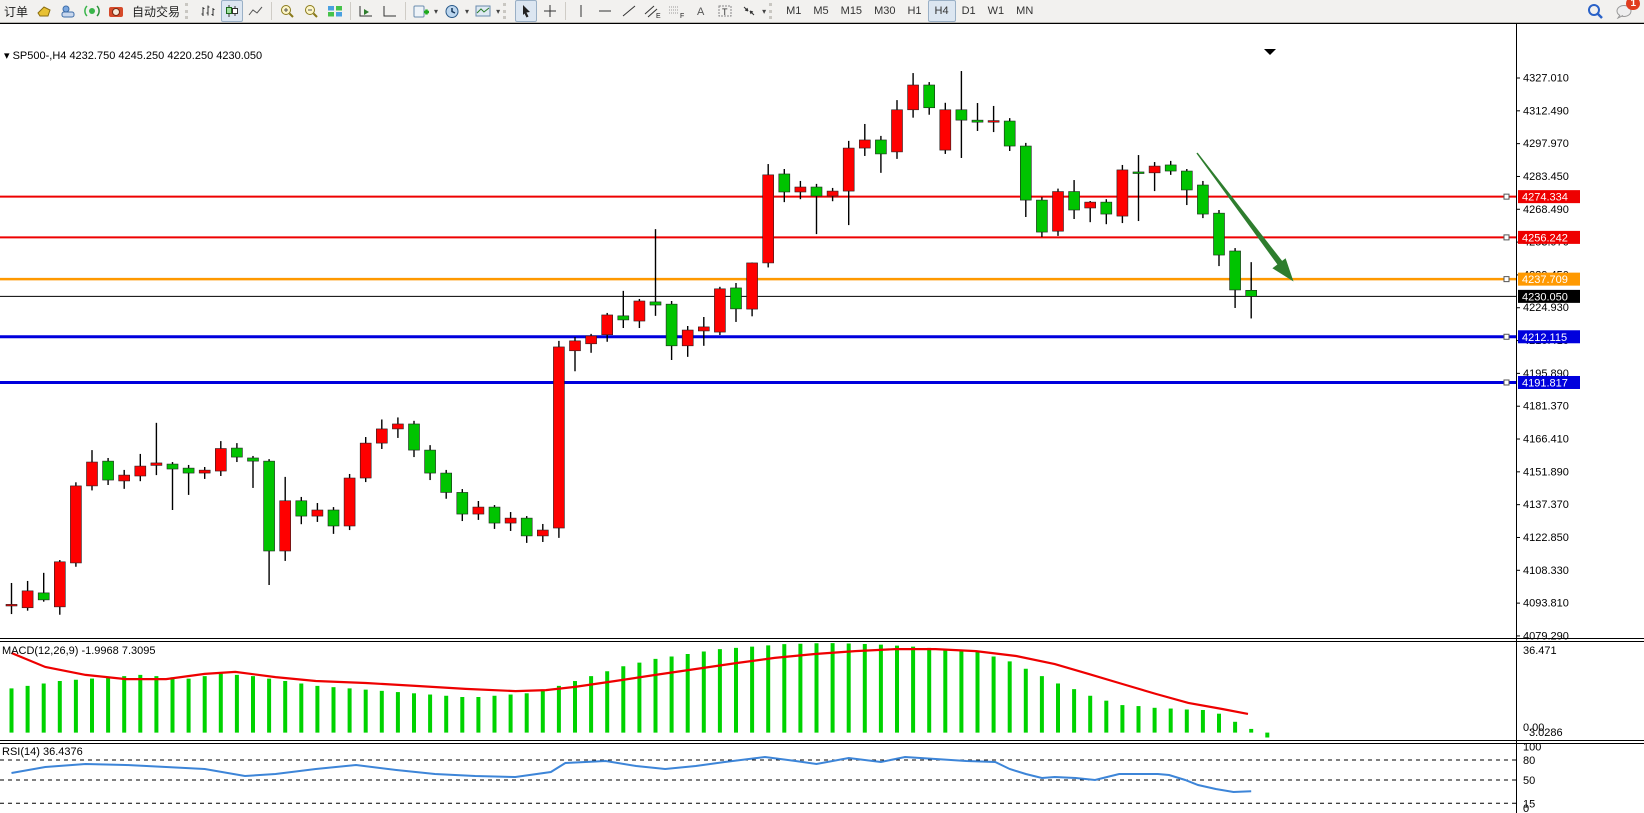  What do you see at coordinates (581, 11) in the screenshot?
I see `vertical-line-icon` at bounding box center [581, 11].